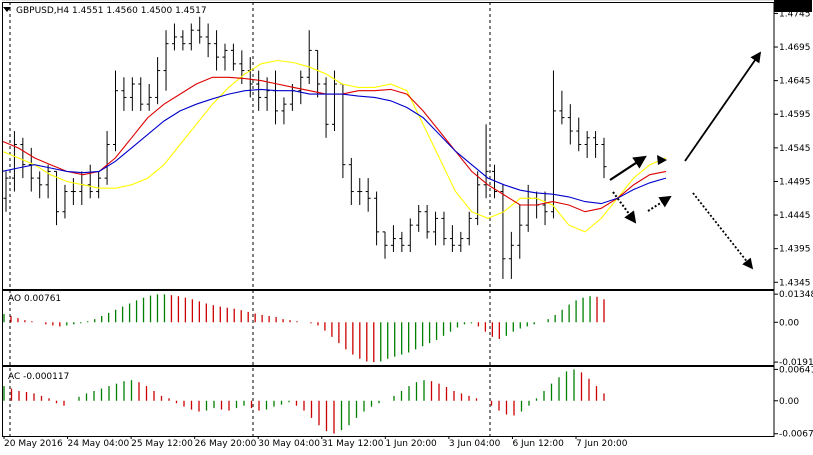  What do you see at coordinates (796, 370) in the screenshot?
I see `ac-tick-label: 0.00641` at bounding box center [796, 370].